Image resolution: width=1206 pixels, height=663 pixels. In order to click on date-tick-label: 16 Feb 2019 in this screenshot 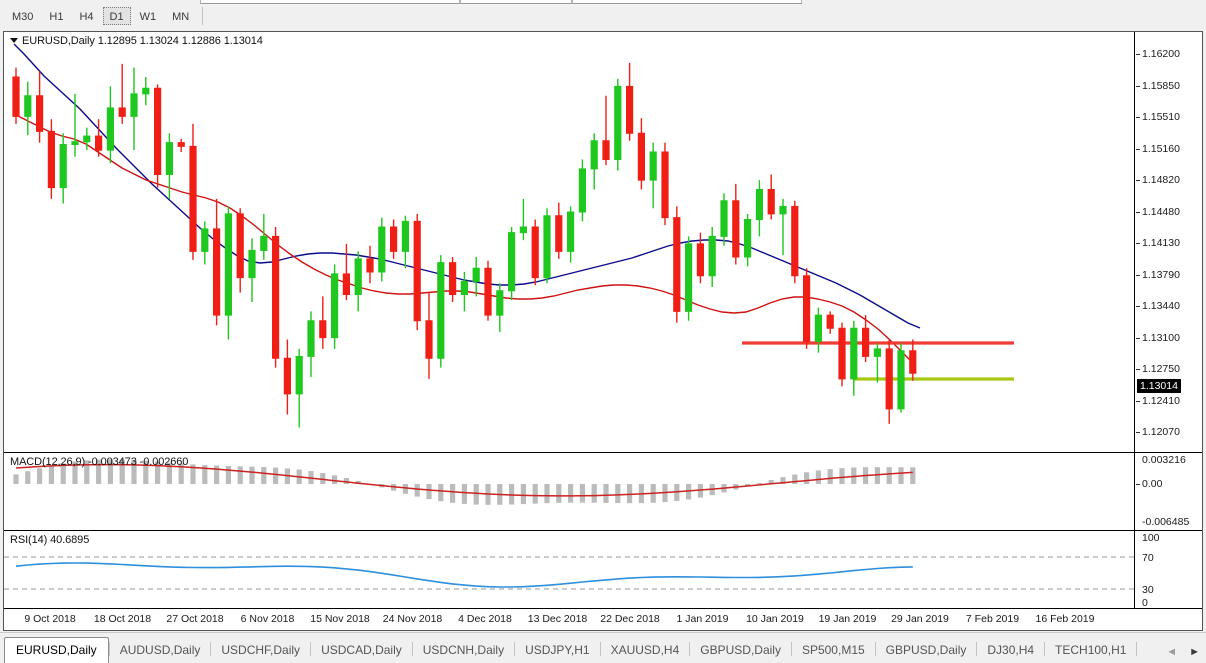, I will do `click(1065, 619)`.